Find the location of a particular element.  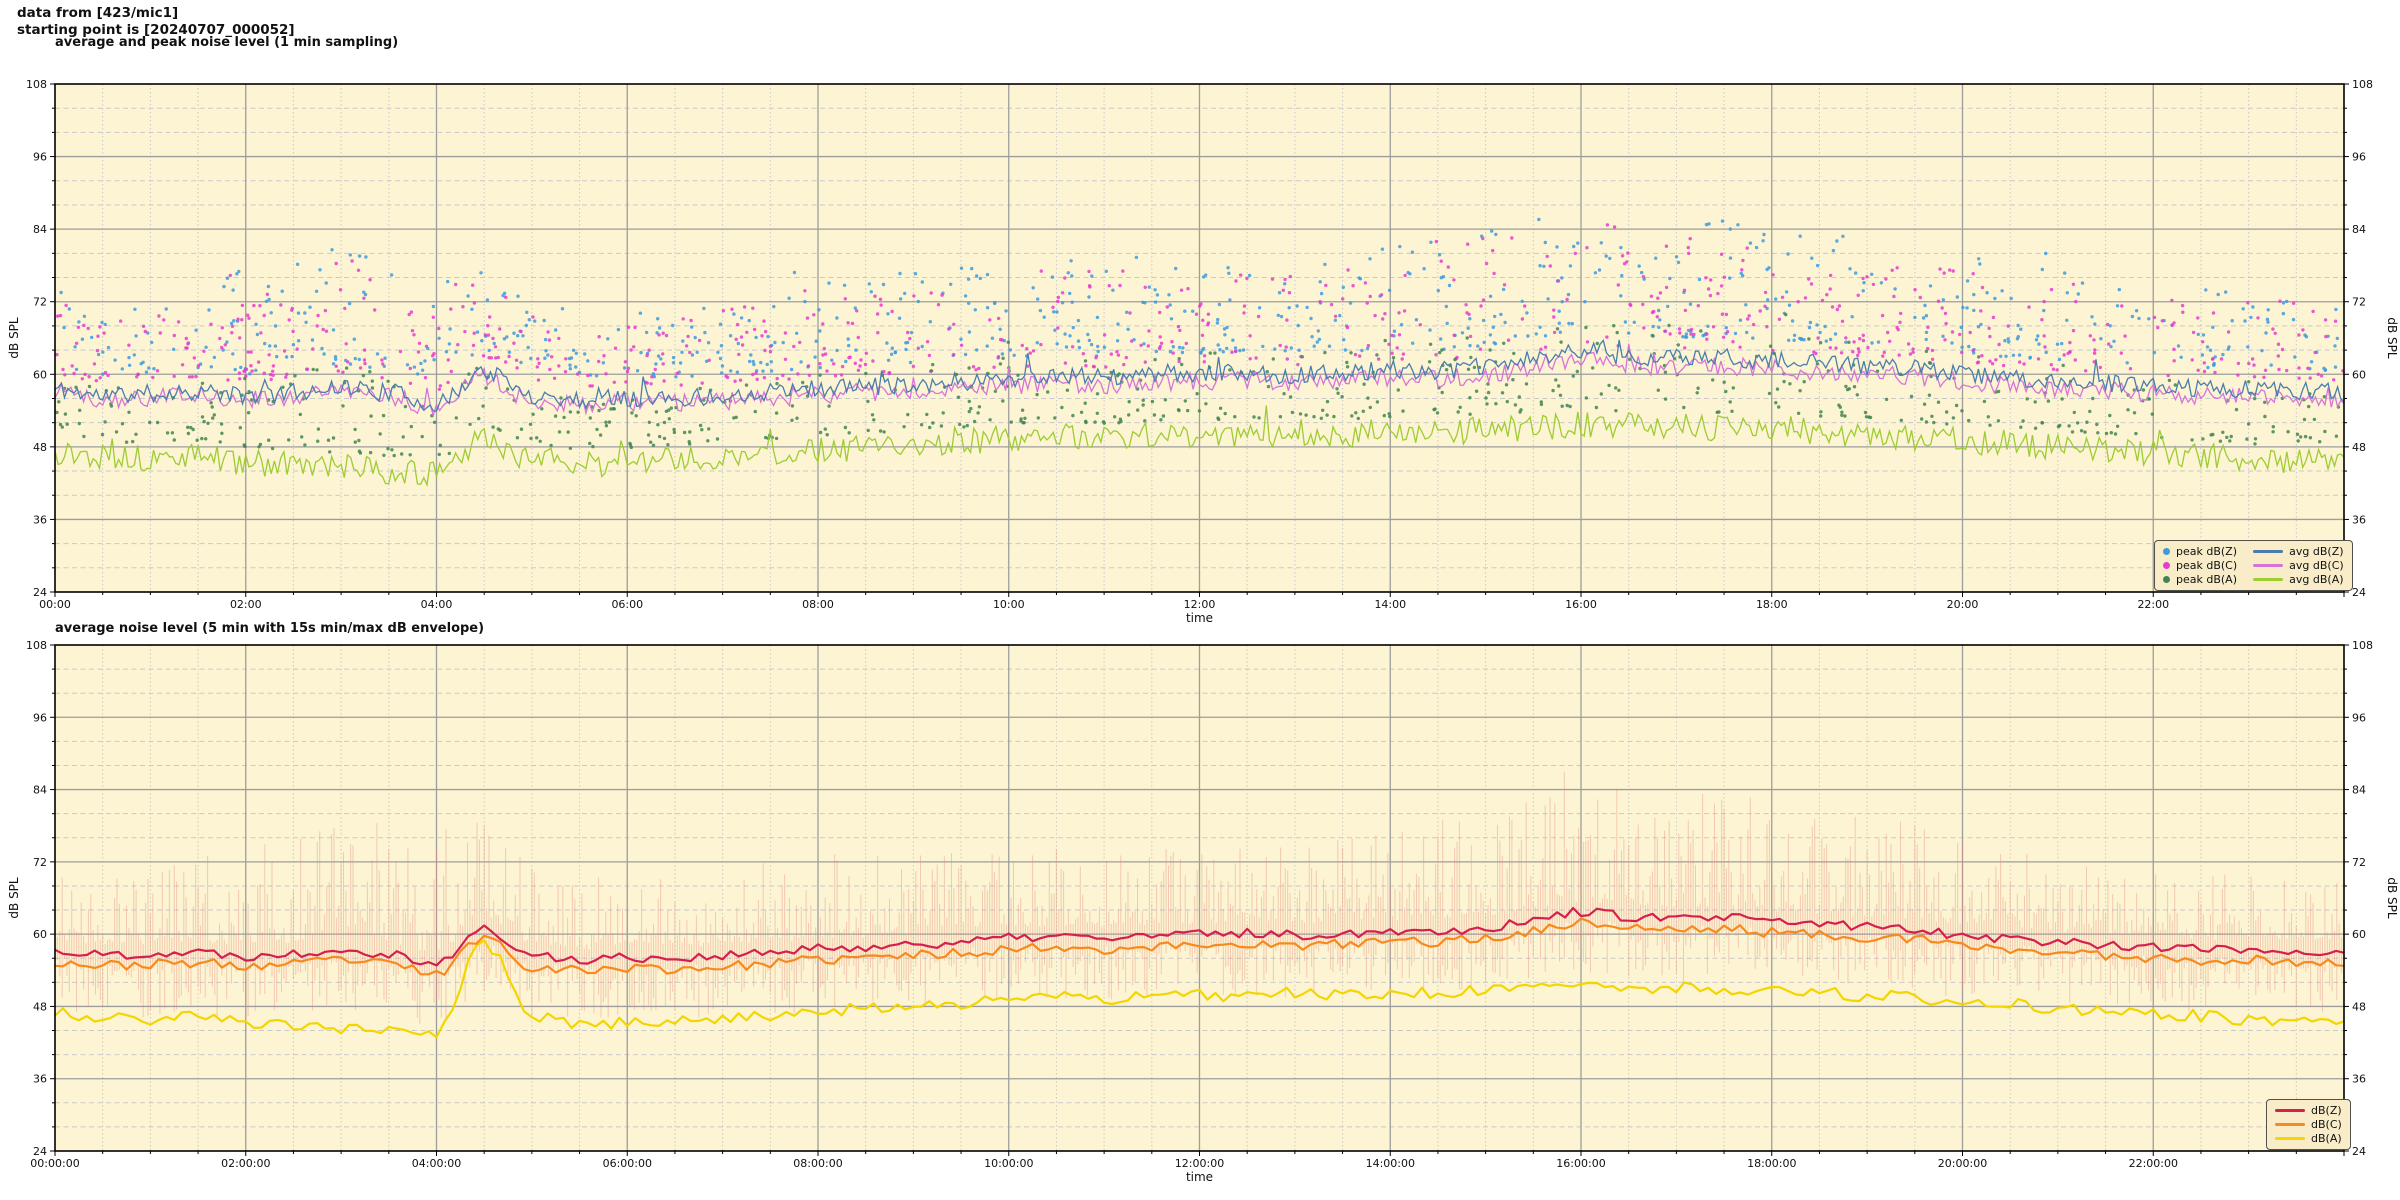

legend-item-avg-db-z--label: avg dB(Z) is located at coordinates (2316, 551).